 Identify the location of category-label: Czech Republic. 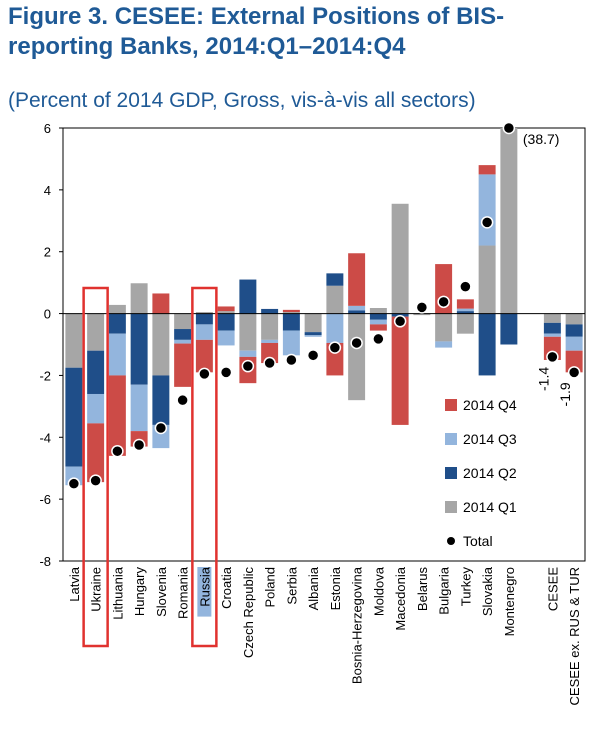
(248, 613).